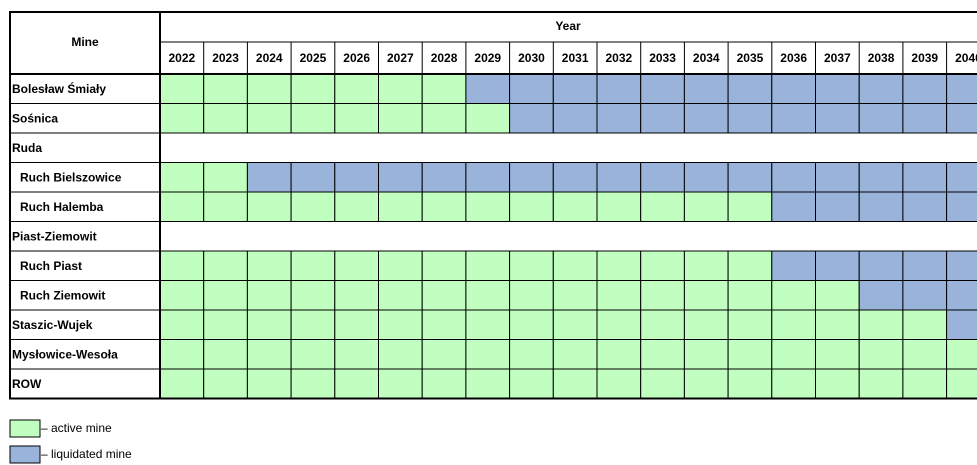  I want to click on year-label: 2035, so click(750, 58).